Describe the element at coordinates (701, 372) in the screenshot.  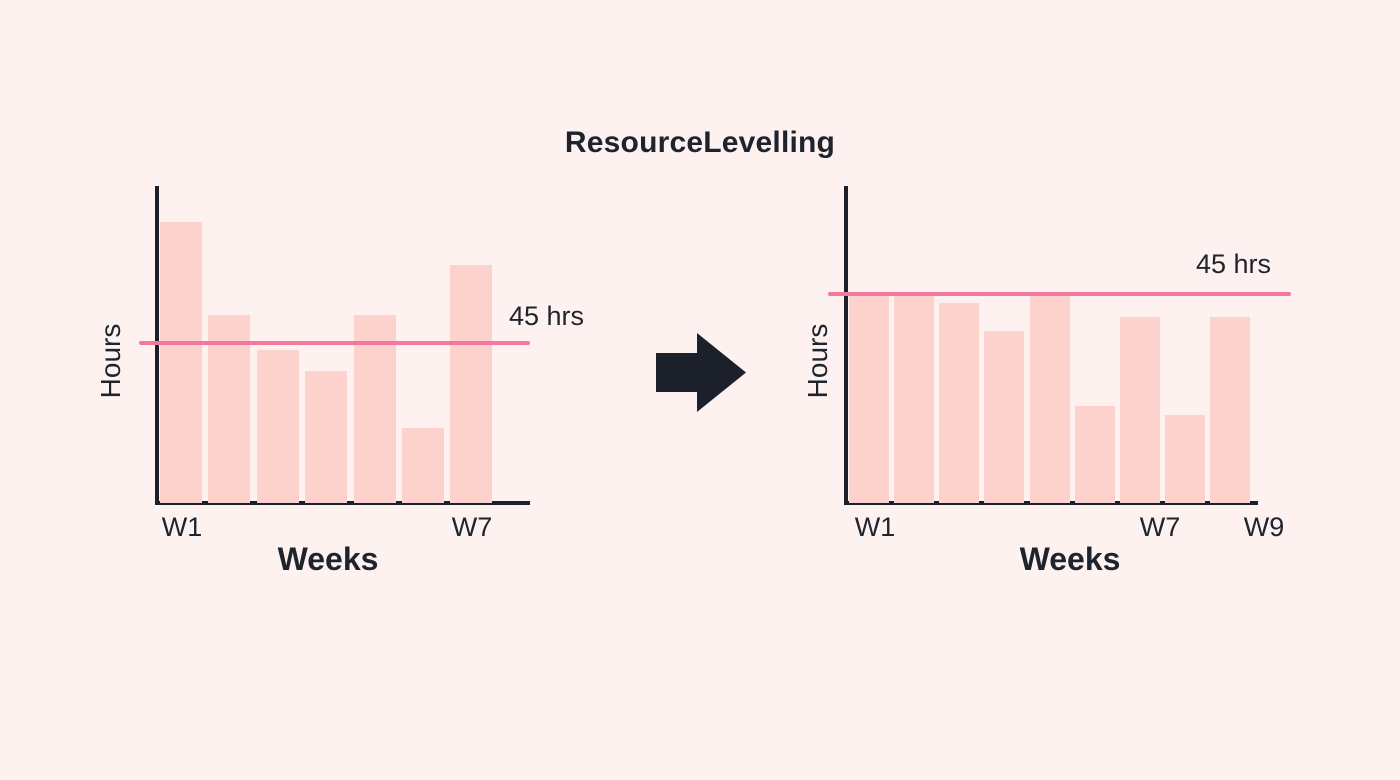
I see `right-arrow-icon` at that location.